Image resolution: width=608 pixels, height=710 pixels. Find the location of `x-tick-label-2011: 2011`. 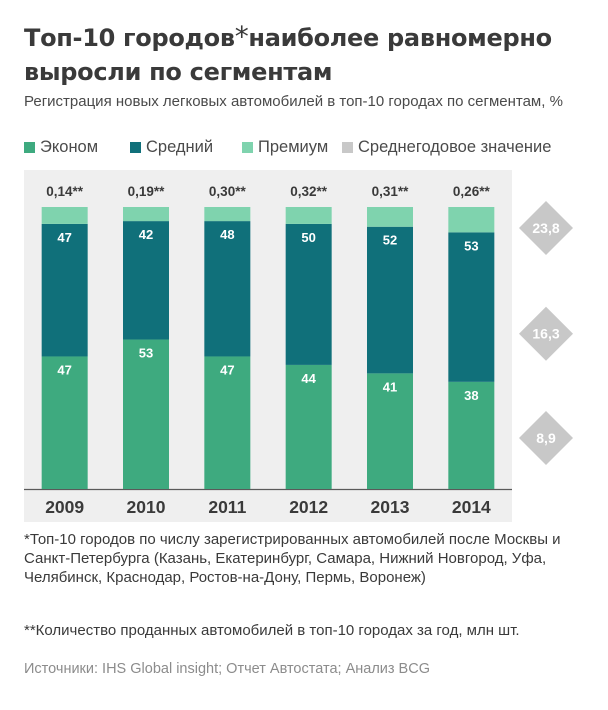

x-tick-label-2011: 2011 is located at coordinates (227, 507).